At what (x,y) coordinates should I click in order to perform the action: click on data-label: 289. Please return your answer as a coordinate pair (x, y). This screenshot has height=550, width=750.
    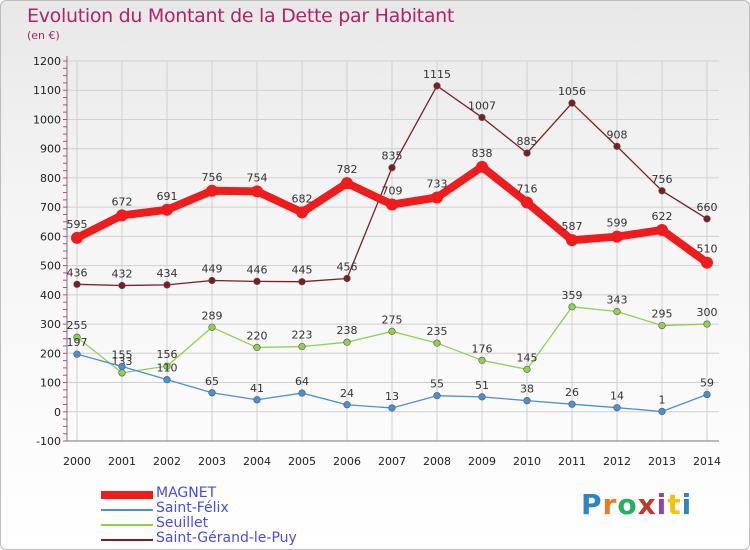
    Looking at the image, I should click on (212, 315).